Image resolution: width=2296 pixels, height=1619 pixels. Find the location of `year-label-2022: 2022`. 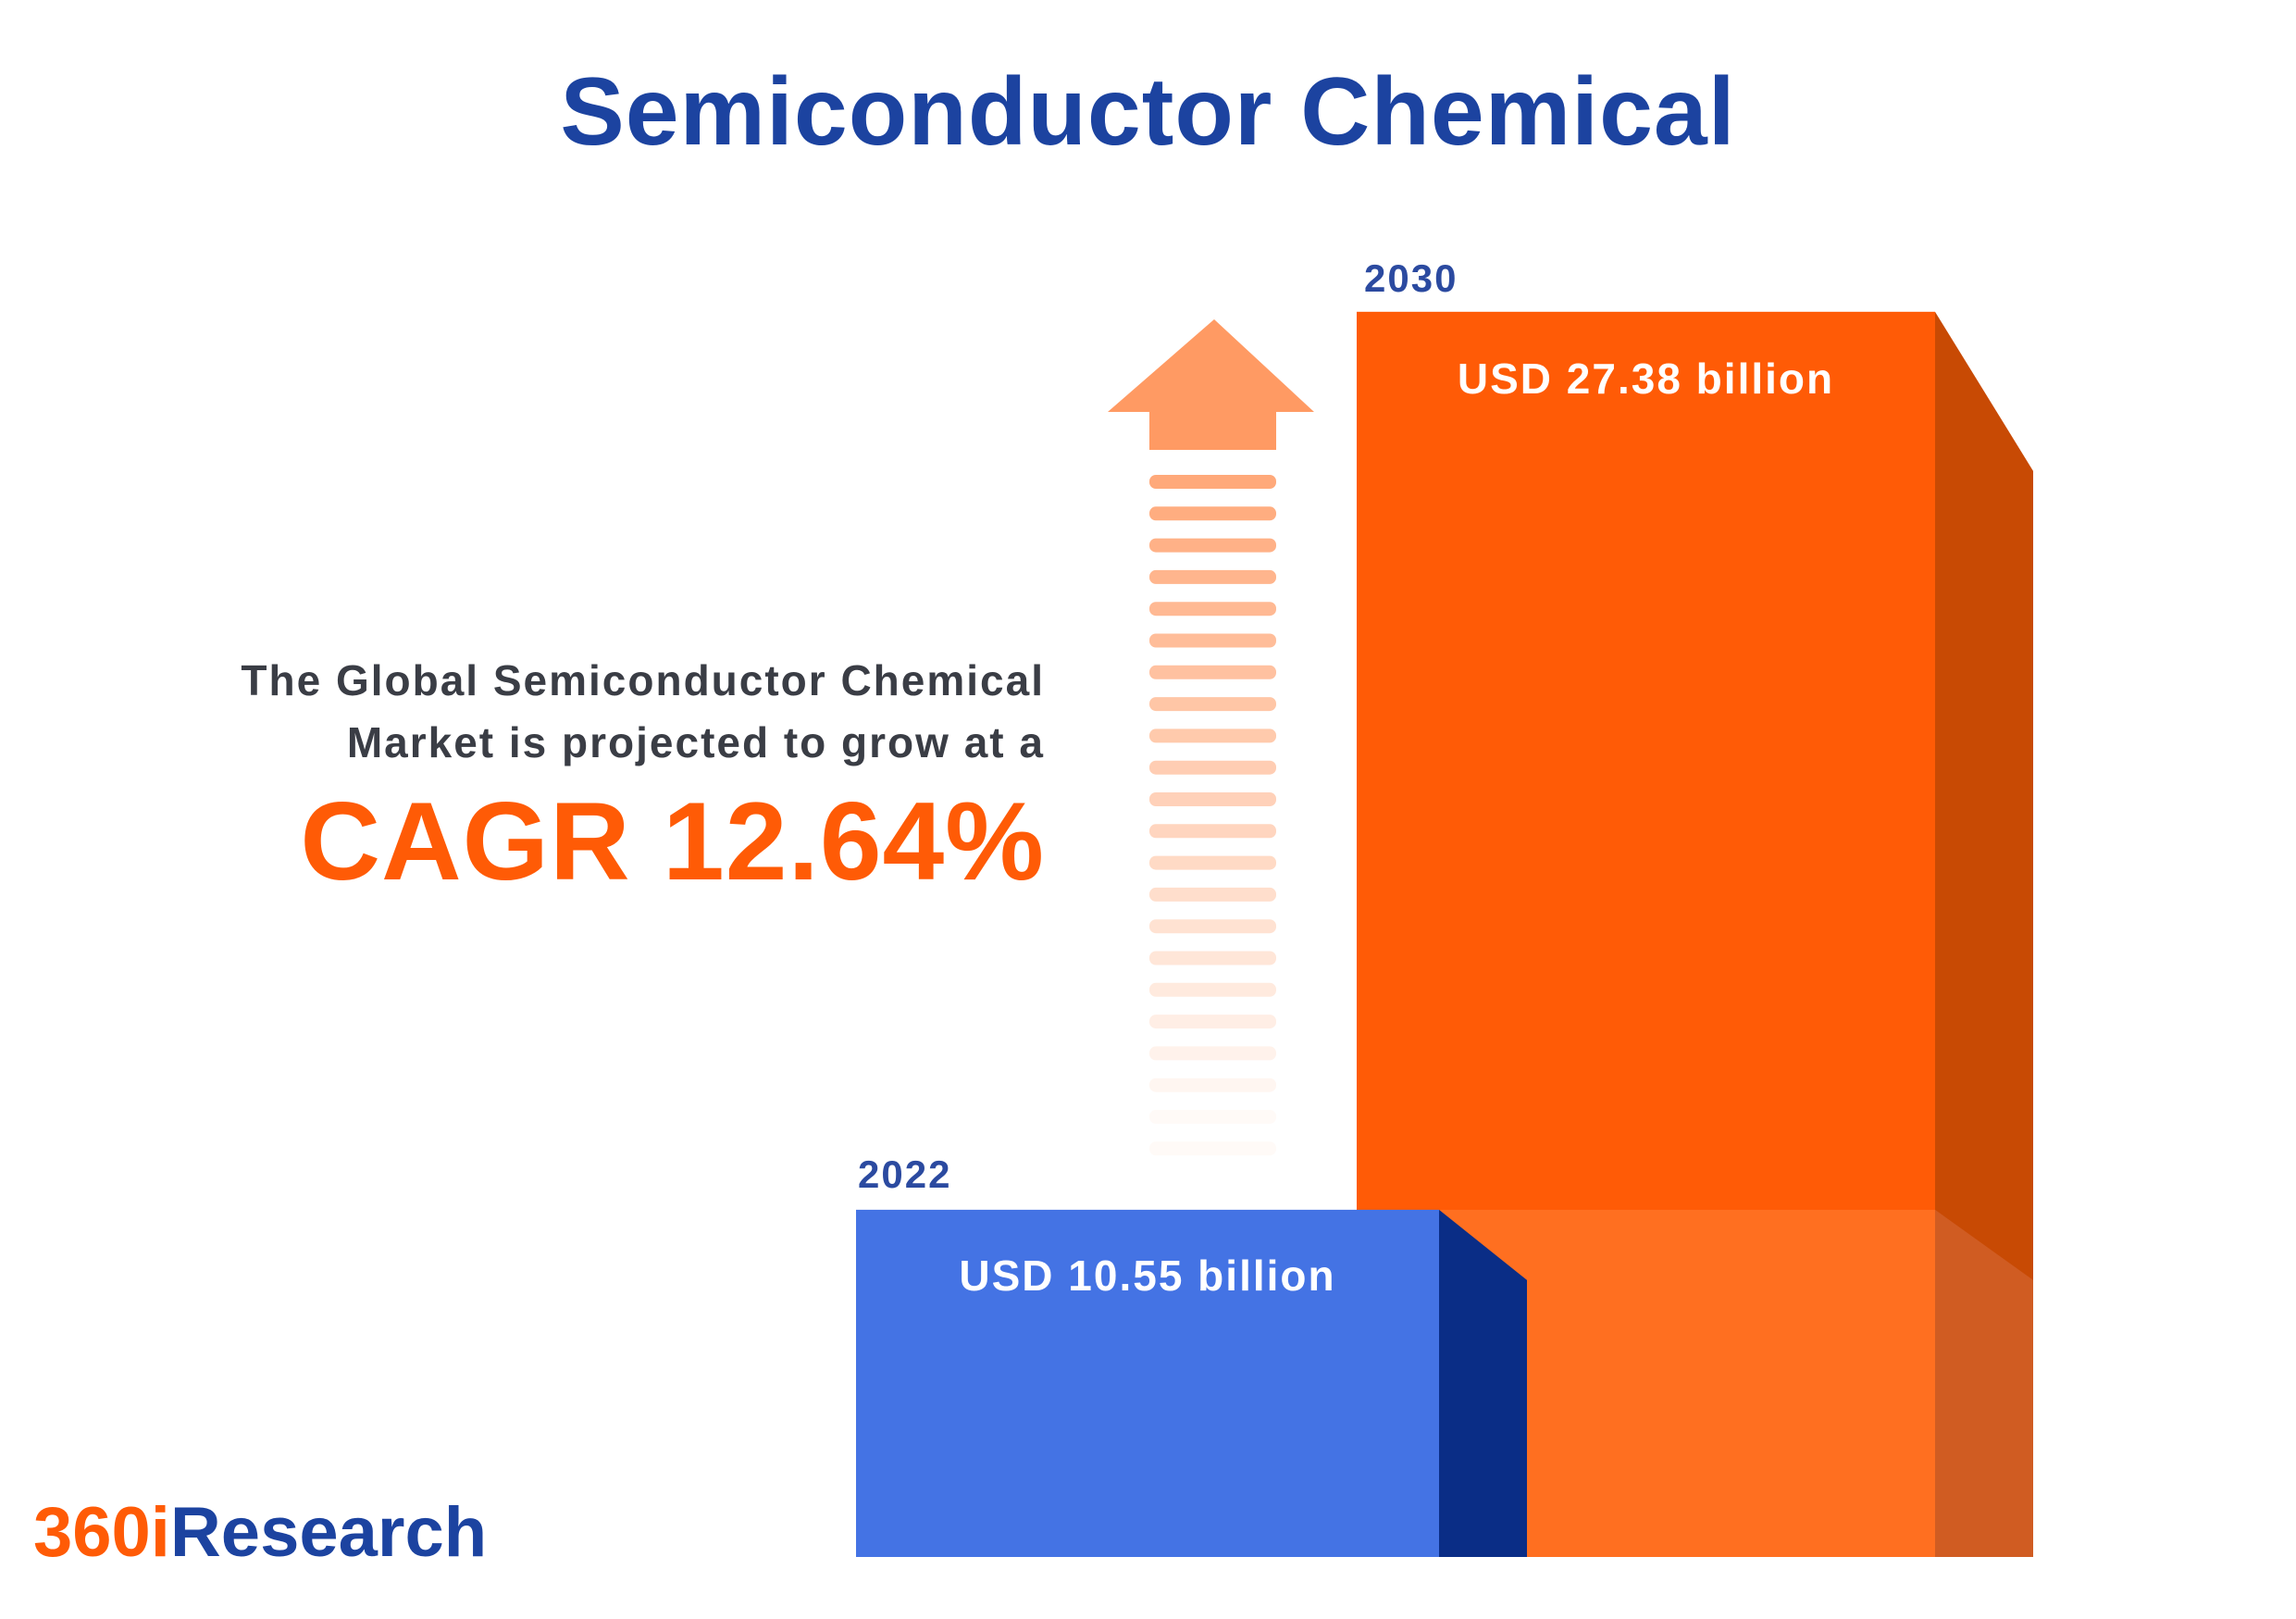

year-label-2022: 2022 is located at coordinates (905, 1174).